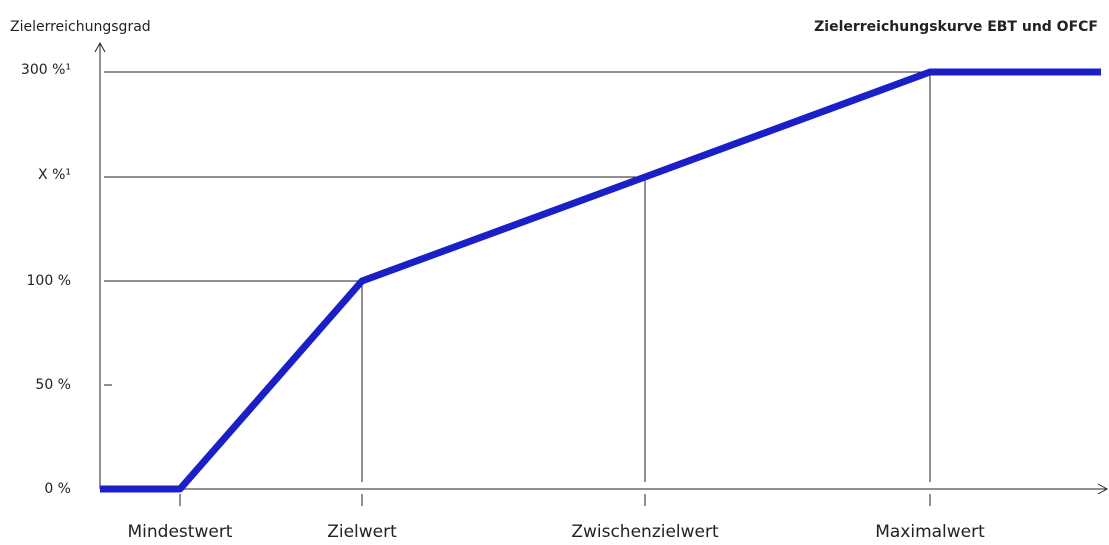 The image size is (1109, 545). I want to click on y-label: 0 %, so click(57, 489).